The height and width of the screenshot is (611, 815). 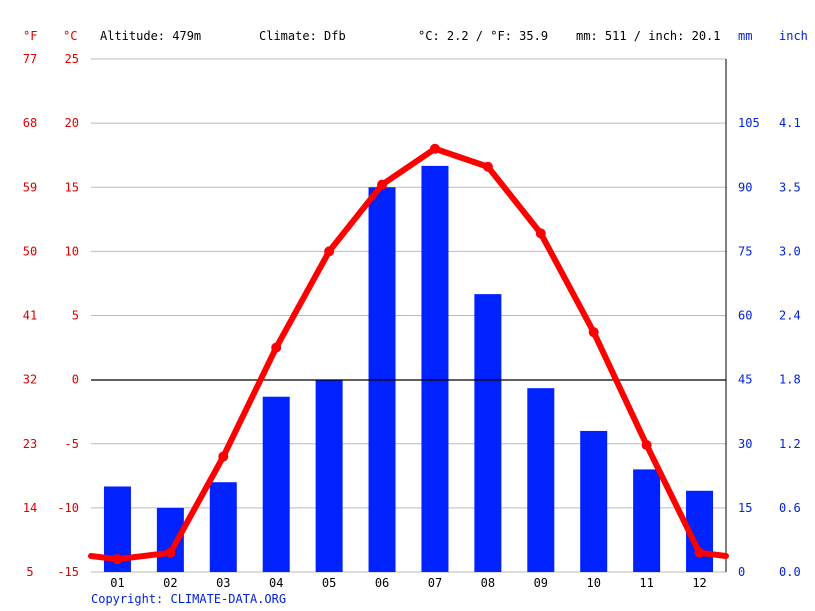 What do you see at coordinates (646, 583) in the screenshot?
I see `month-label: 11` at bounding box center [646, 583].